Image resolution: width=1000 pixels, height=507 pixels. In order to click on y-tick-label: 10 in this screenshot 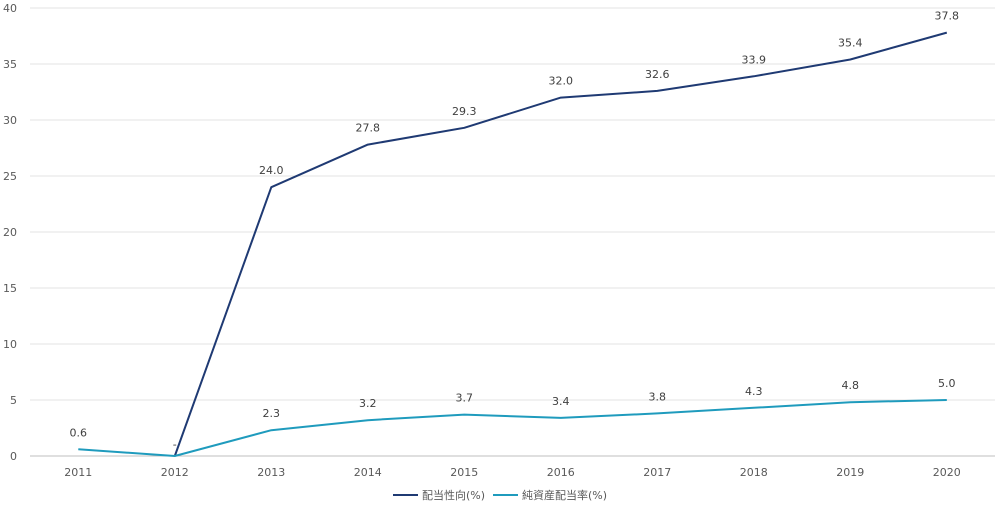, I will do `click(10, 344)`.